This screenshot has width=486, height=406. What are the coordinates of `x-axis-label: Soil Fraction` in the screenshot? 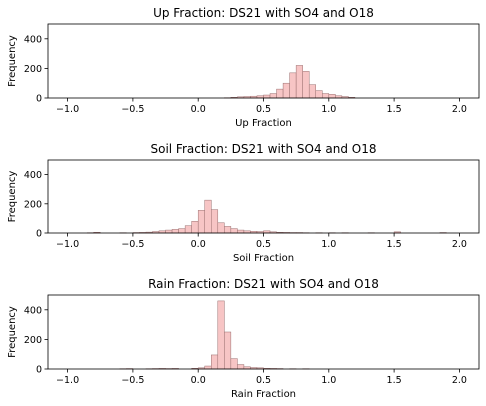 It's located at (263, 258).